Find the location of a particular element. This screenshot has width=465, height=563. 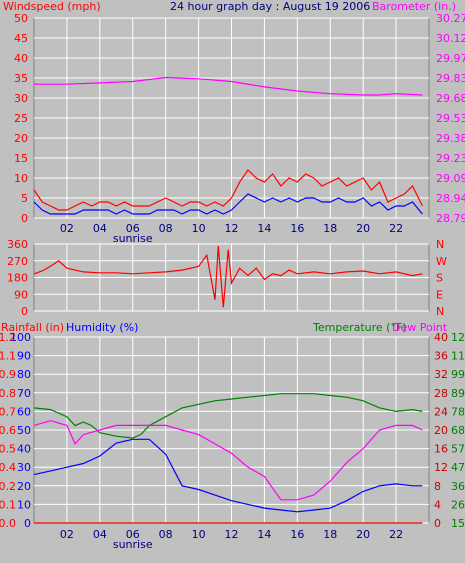

wind-x-tick: 12 is located at coordinates (232, 228).